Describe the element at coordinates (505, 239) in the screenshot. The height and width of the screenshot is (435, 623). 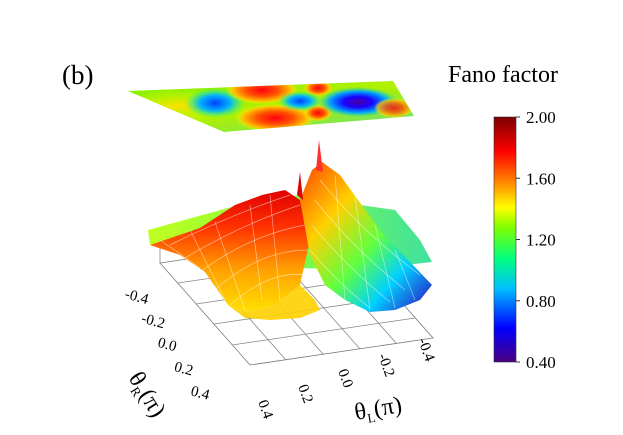
I see `colorbar-gradient` at that location.